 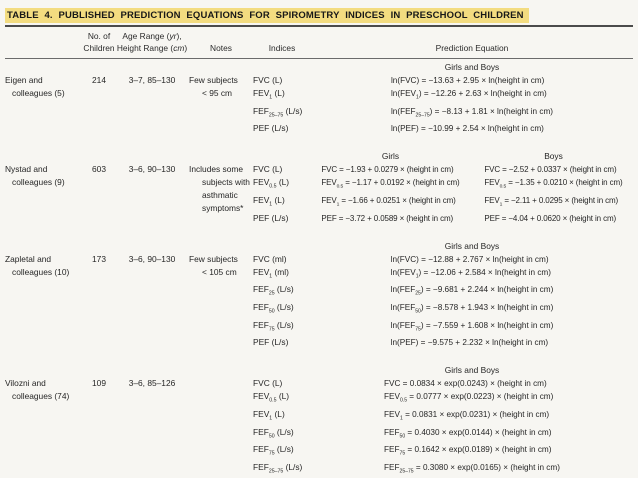 I want to click on note-line: symptoms*, so click(x=223, y=208).